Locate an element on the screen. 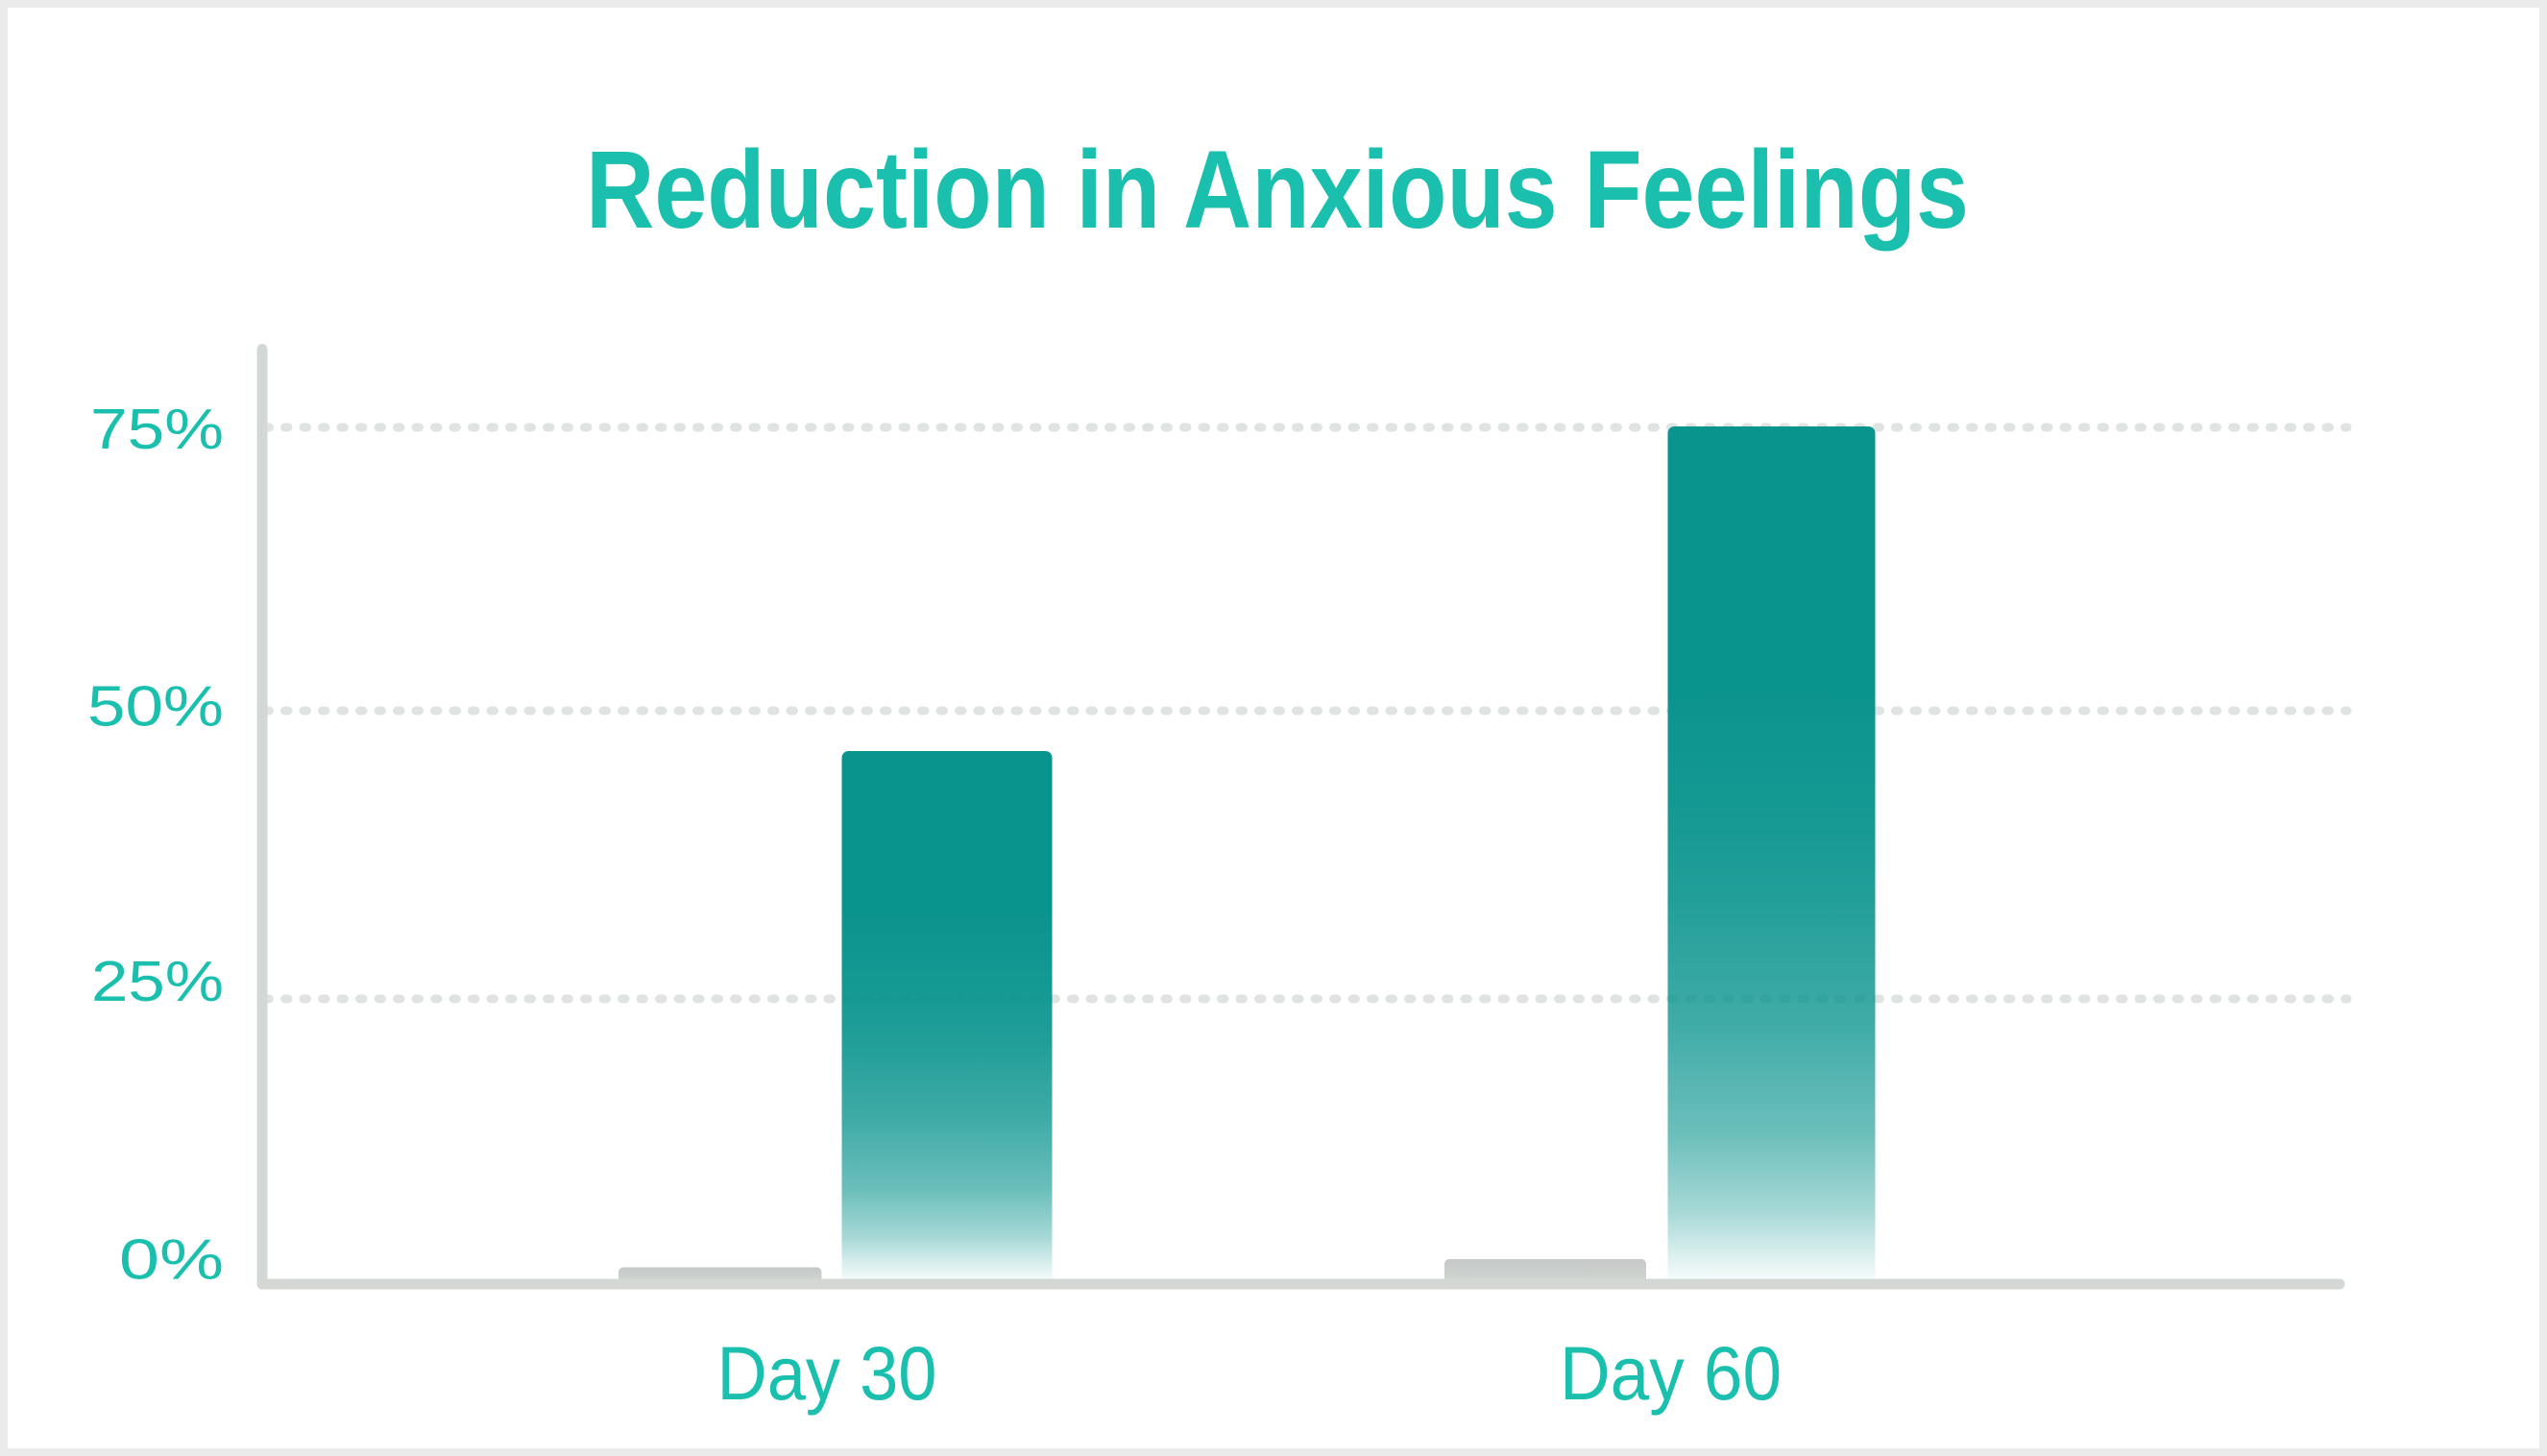 This screenshot has height=1456, width=2547. svg-text: Day 30 is located at coordinates (827, 1373).